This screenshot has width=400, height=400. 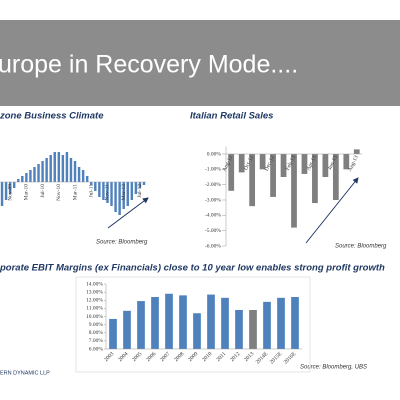 I want to click on y-tick-label: 10.00%, so click(x=94, y=317).